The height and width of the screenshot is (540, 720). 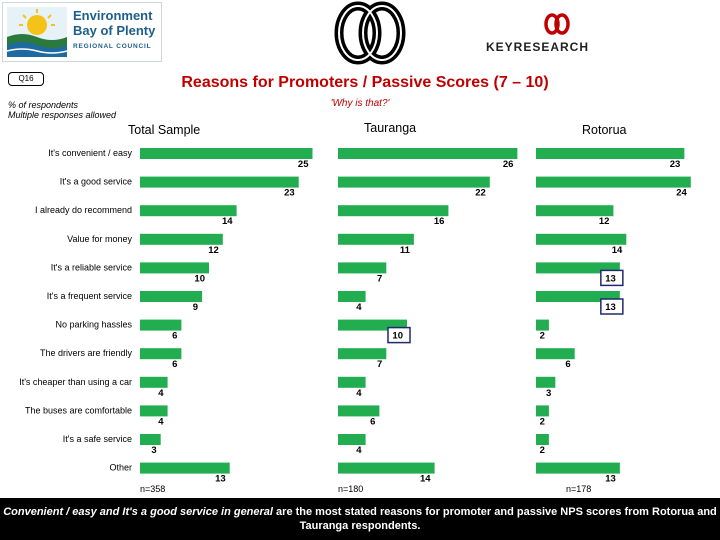 What do you see at coordinates (89, 296) in the screenshot?
I see `category-label: It's a frequent service` at bounding box center [89, 296].